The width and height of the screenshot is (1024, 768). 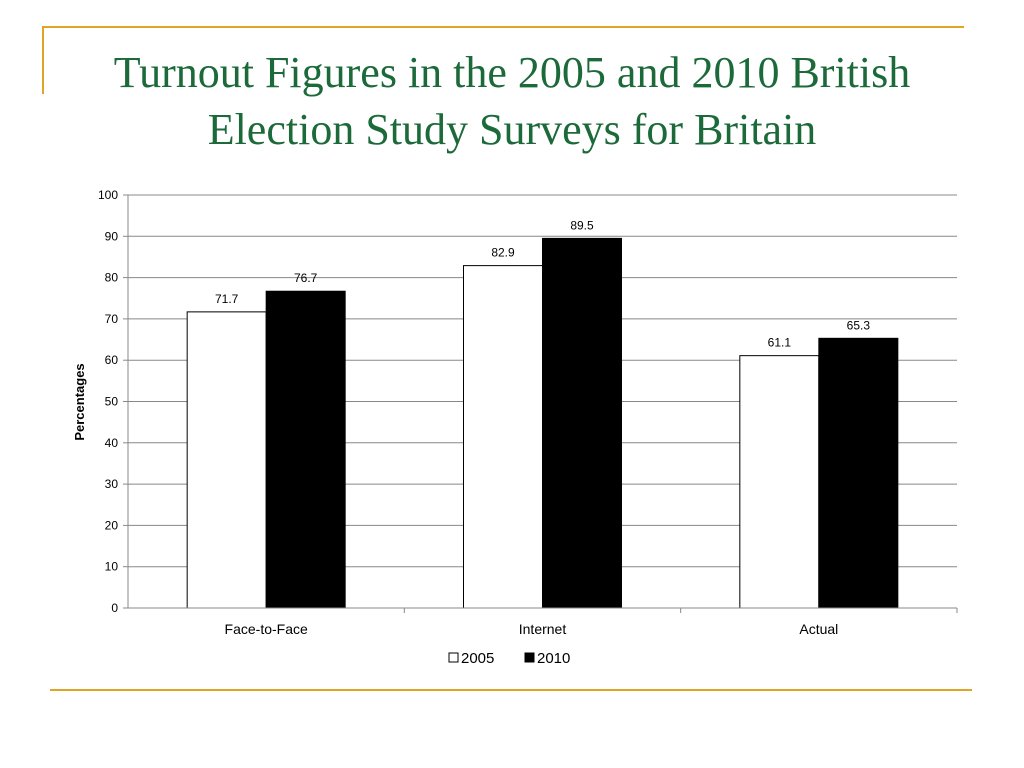 What do you see at coordinates (112, 443) in the screenshot?
I see `y-tick-label-40: 40` at bounding box center [112, 443].